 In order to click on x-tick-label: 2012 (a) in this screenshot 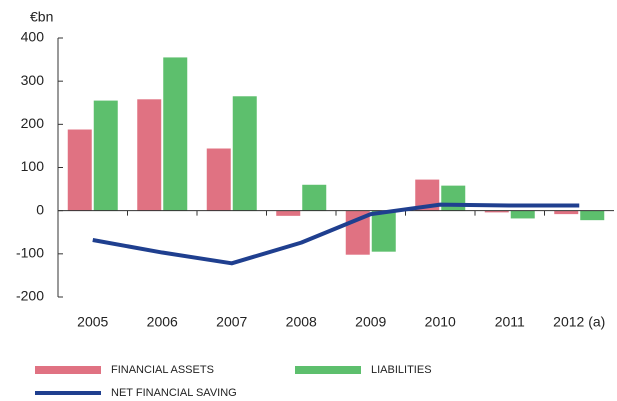, I will do `click(579, 322)`.